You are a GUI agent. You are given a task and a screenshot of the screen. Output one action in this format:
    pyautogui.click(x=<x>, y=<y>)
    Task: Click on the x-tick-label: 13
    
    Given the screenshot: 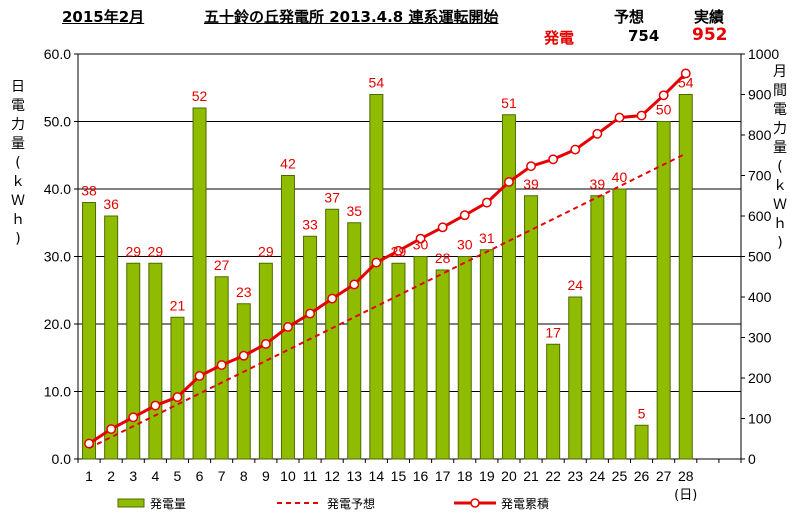 What is the action you would take?
    pyautogui.click(x=354, y=476)
    